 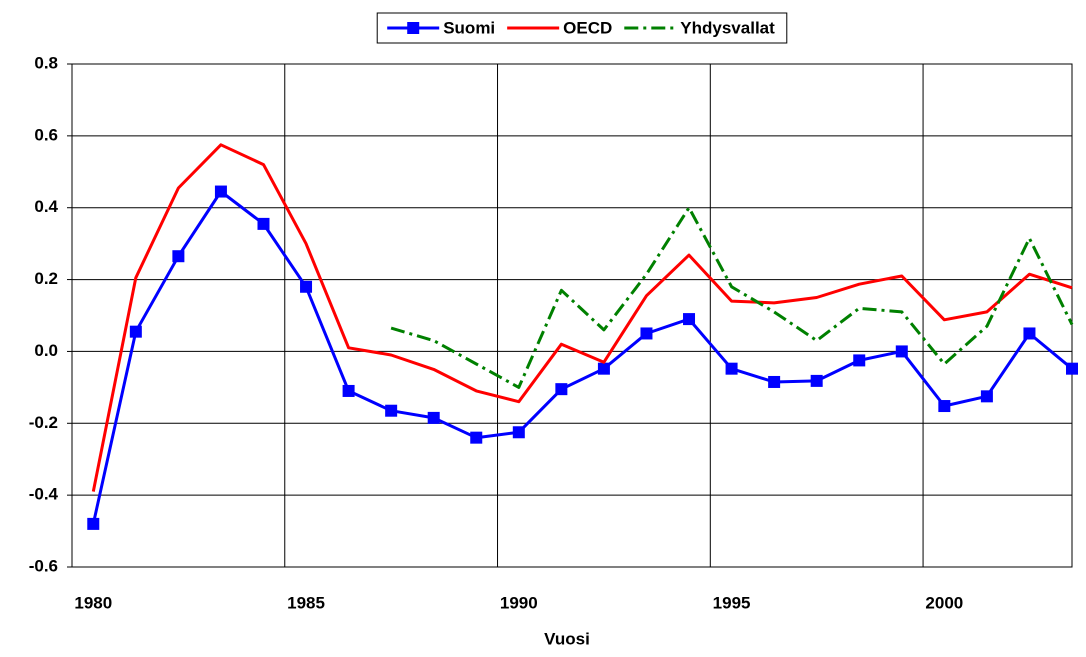 I want to click on y-tick-label: 0.4, so click(x=46, y=206).